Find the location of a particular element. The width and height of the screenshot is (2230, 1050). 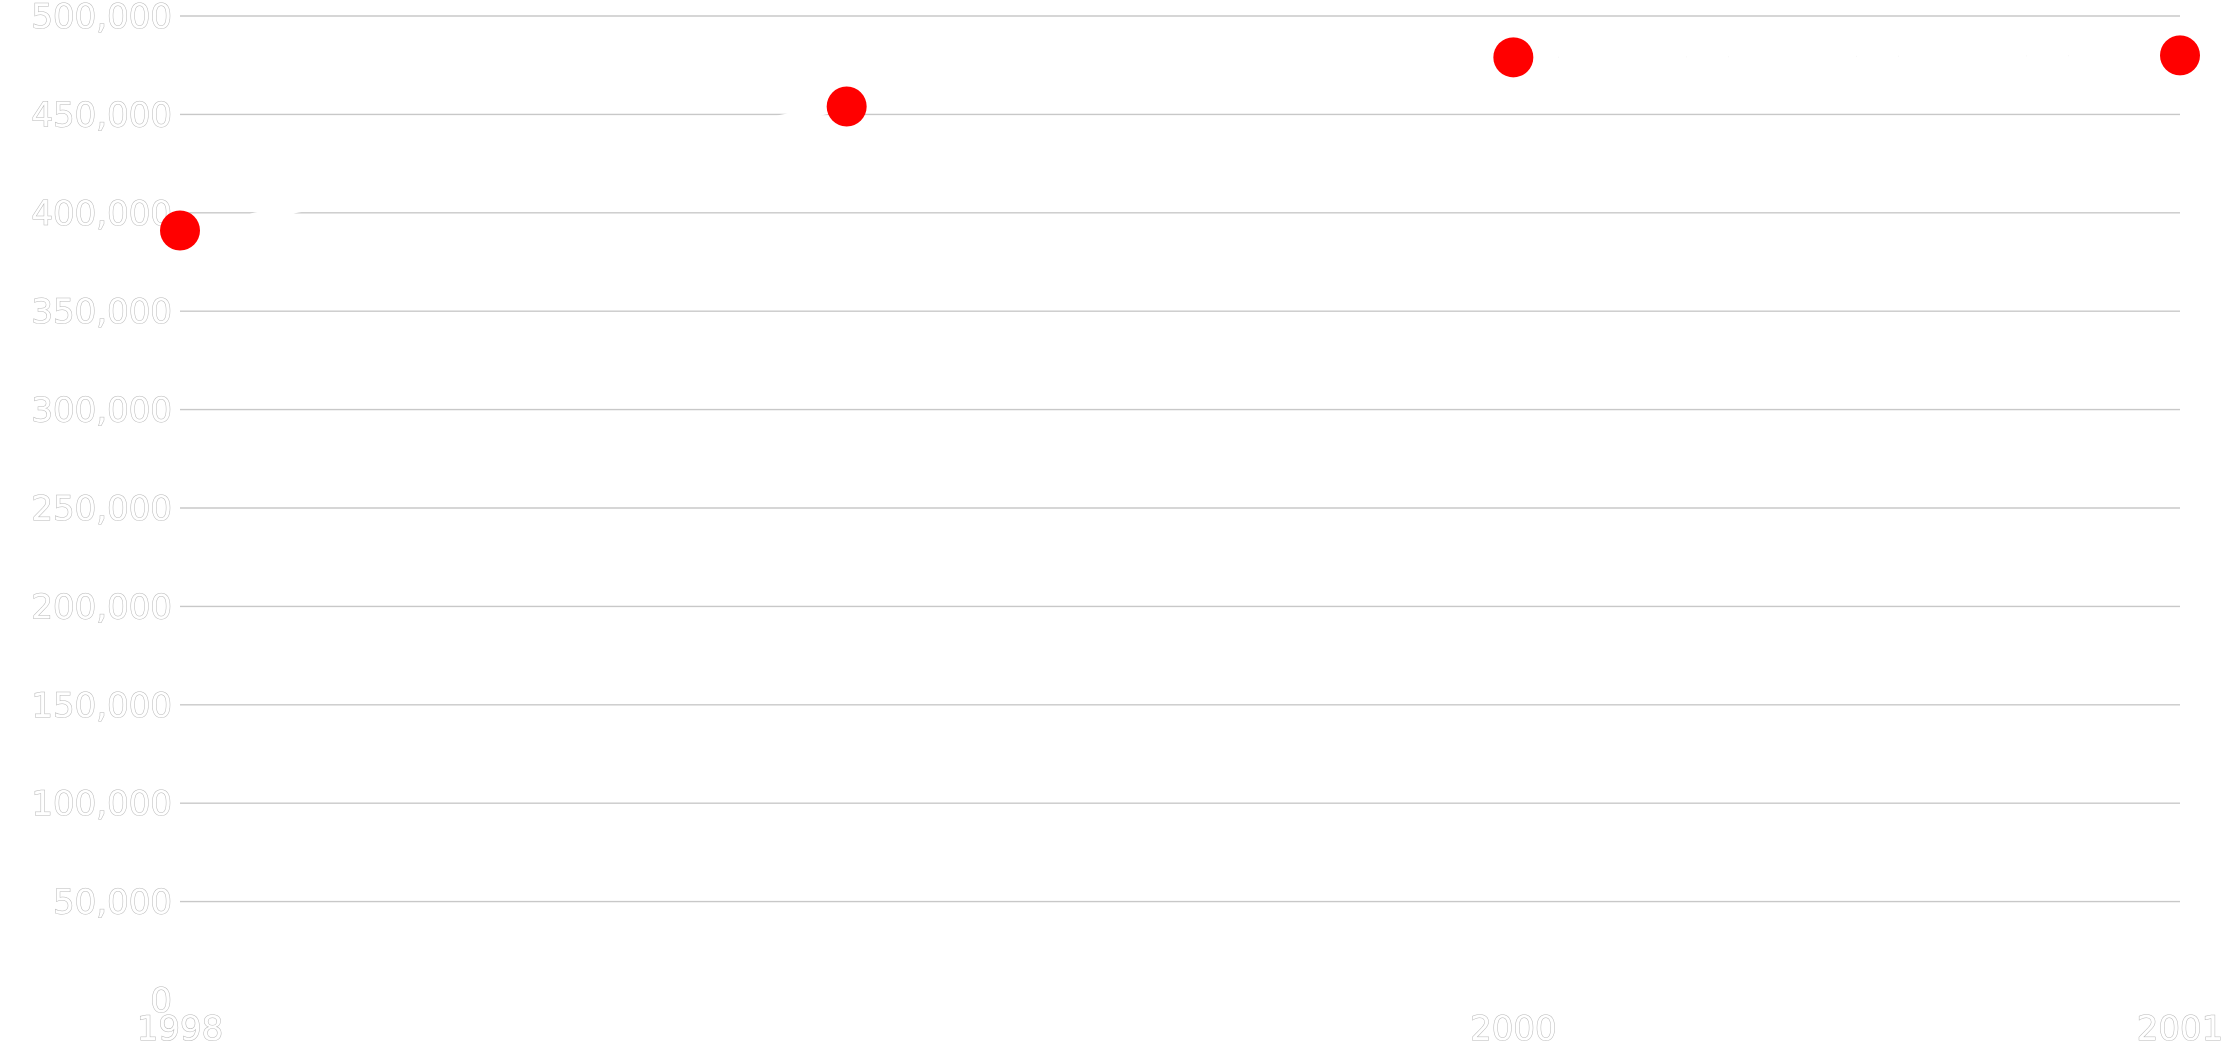

y-tick-label: 100,000 is located at coordinates (101, 804).